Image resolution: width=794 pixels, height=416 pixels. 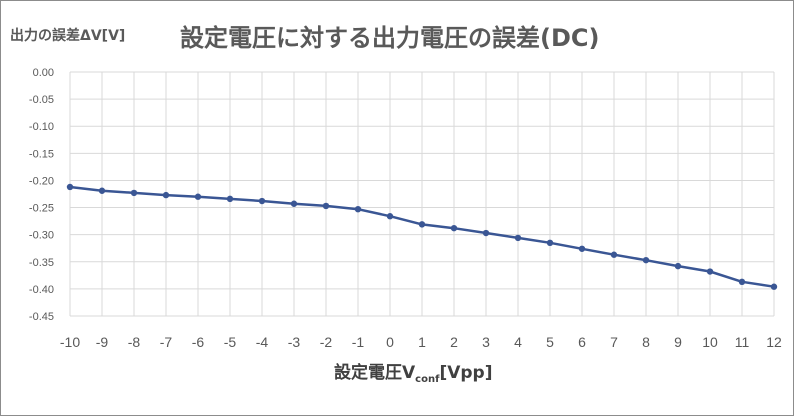 I want to click on x-tick-label: 12, so click(x=774, y=342).